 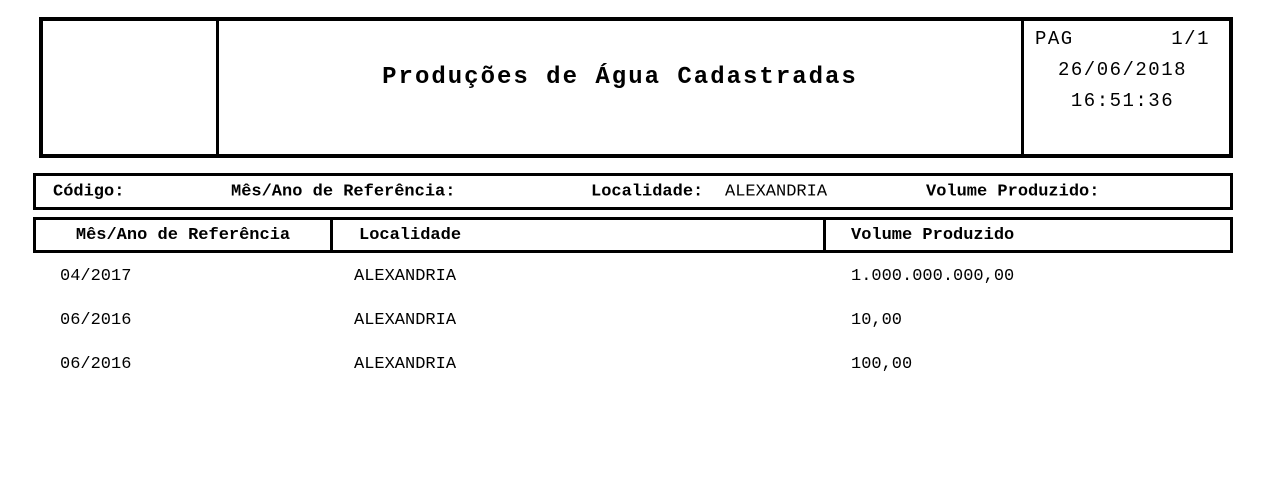 I want to click on page-label: PAG, so click(x=1054, y=39).